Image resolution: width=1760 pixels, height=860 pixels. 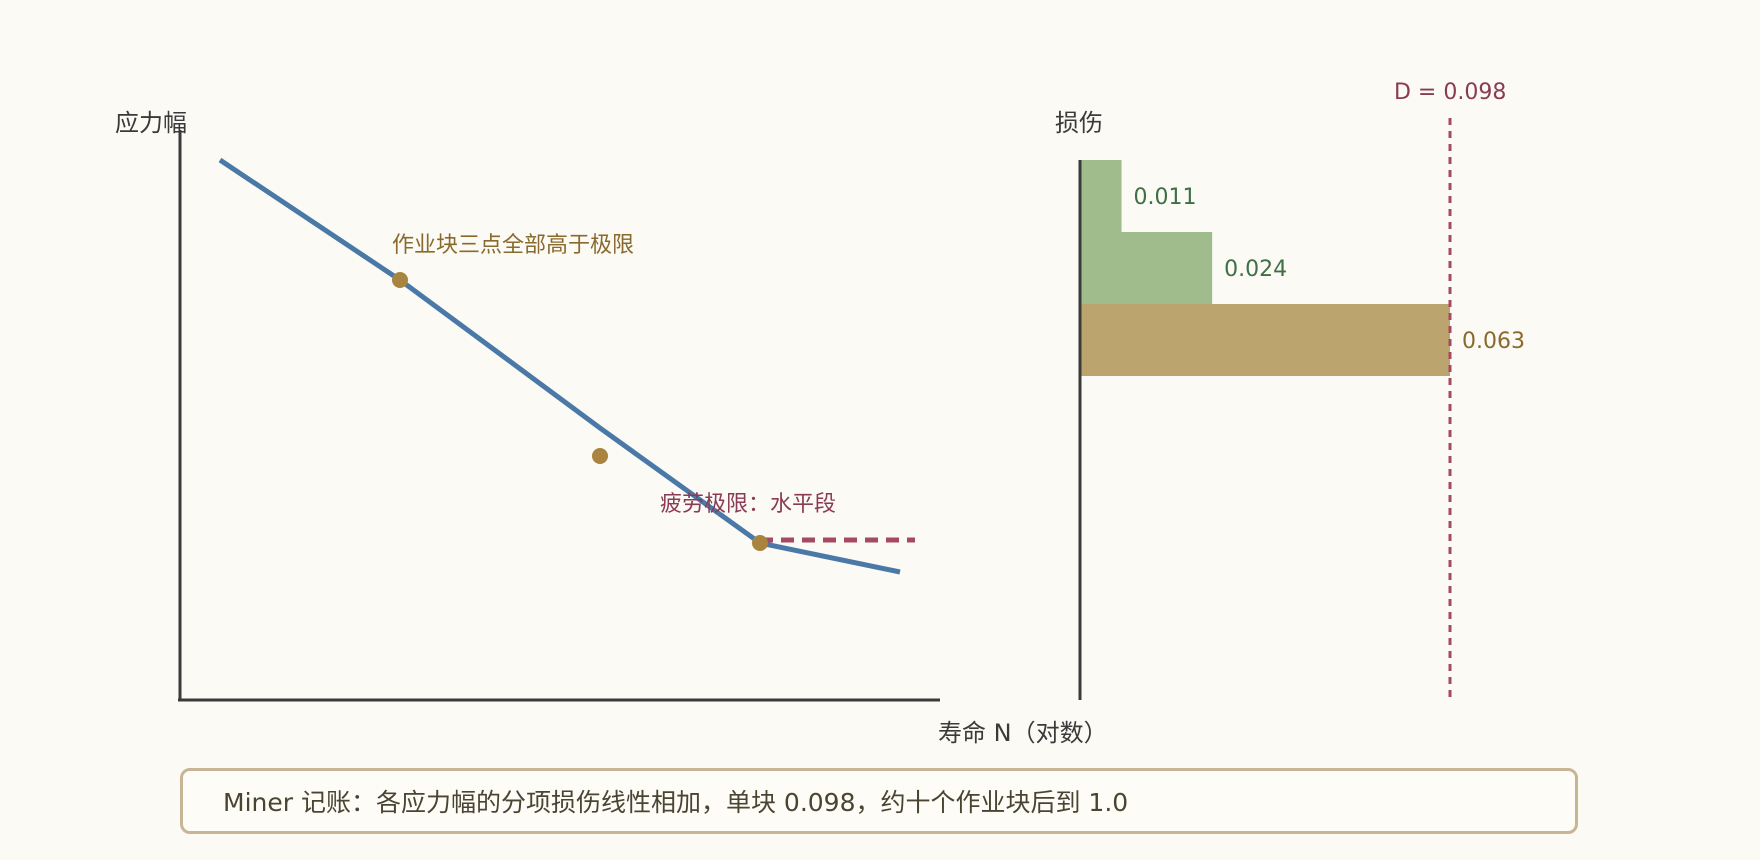 I want to click on damage-bar-label-1: 0.011, so click(x=1165, y=197).